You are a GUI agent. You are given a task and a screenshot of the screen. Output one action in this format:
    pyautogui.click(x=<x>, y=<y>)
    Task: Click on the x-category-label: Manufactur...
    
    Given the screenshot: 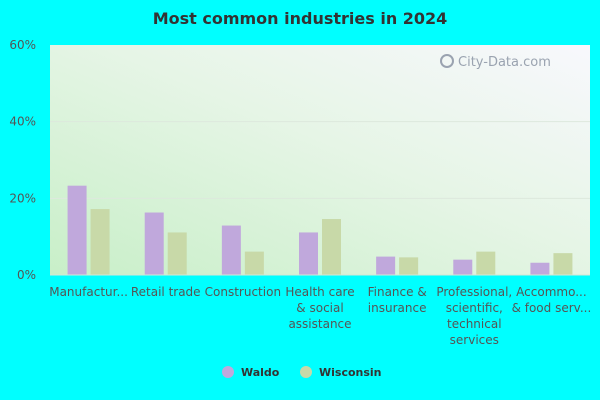 What is the action you would take?
    pyautogui.click(x=88, y=292)
    